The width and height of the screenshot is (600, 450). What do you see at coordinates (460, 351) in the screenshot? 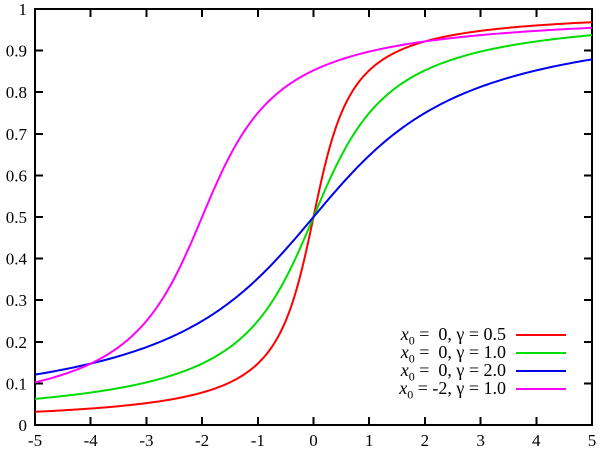
I see `legend-params: = 0, γ = 1.0` at bounding box center [460, 351].